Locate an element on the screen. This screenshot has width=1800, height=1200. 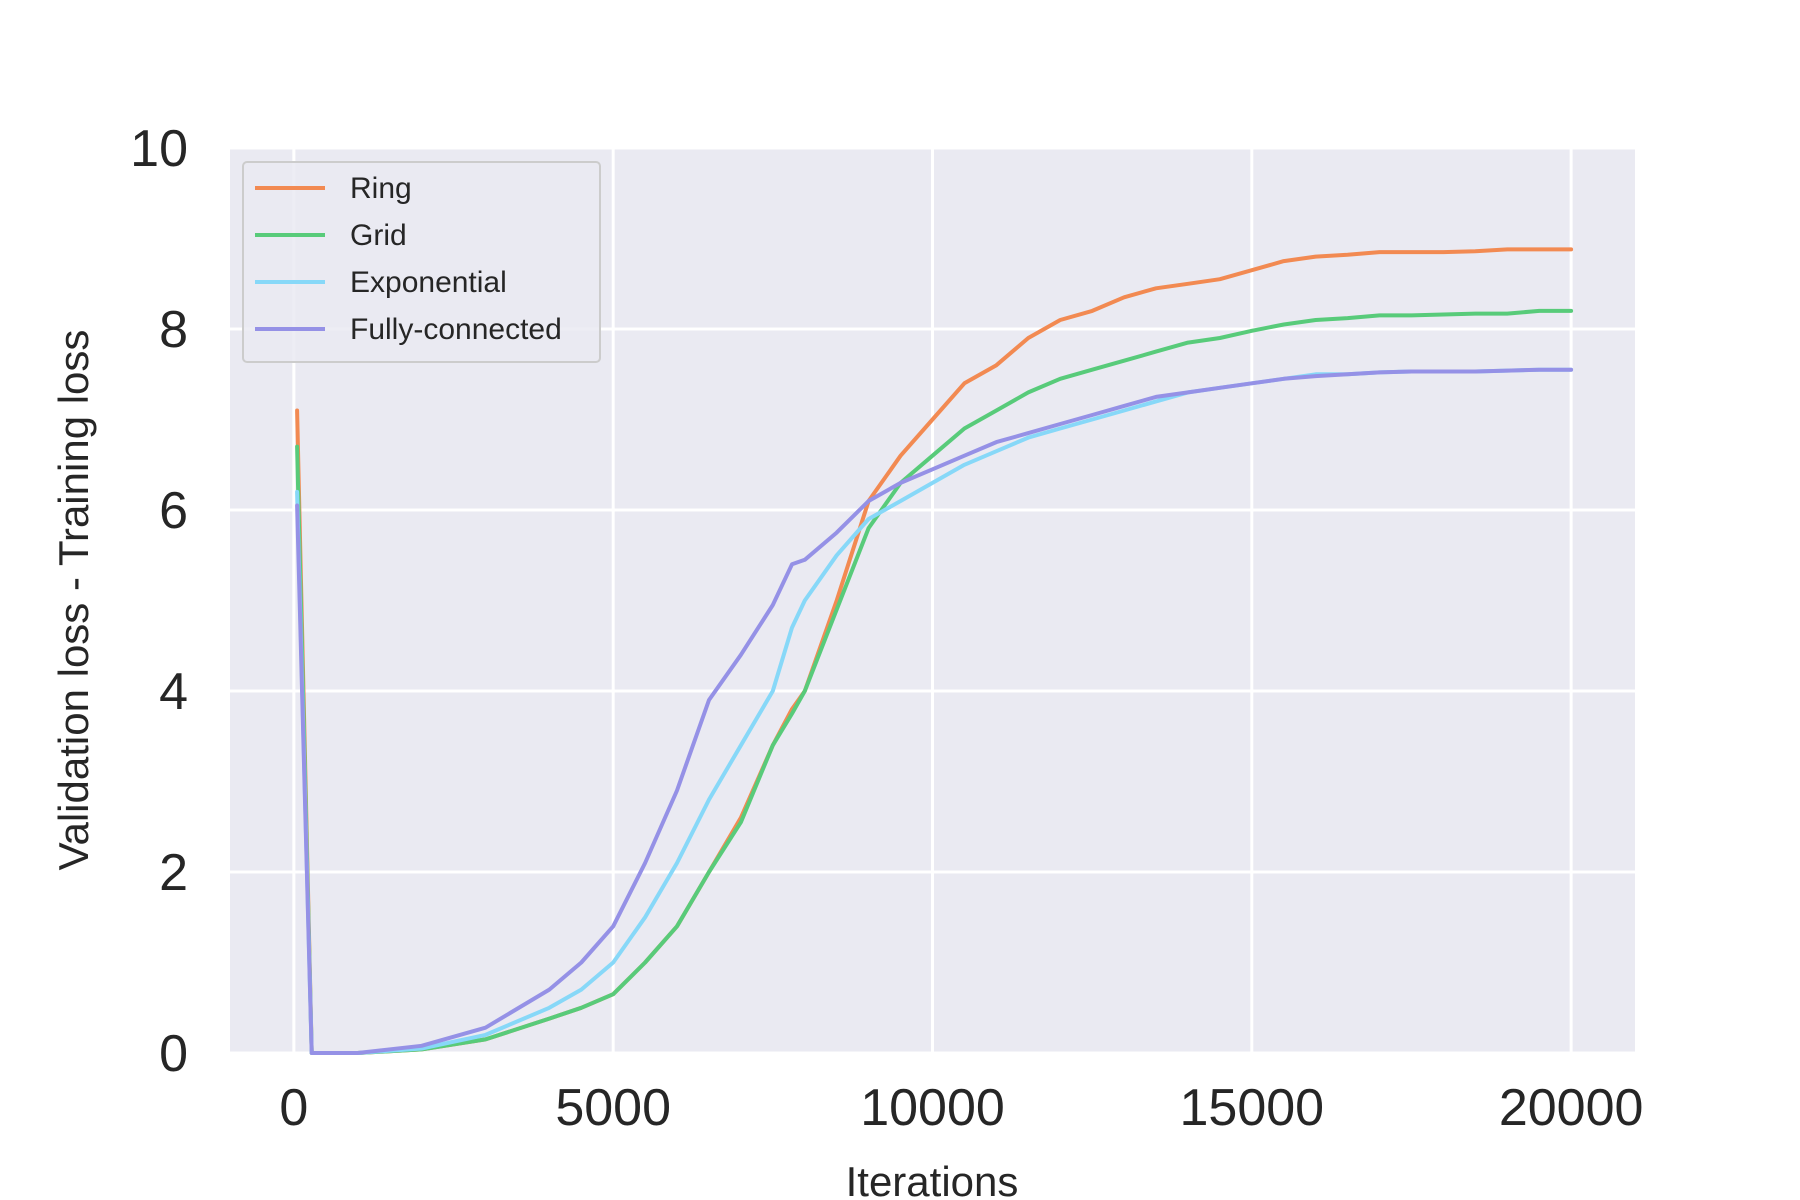
x-tick-label: 20000 is located at coordinates (1571, 1108).